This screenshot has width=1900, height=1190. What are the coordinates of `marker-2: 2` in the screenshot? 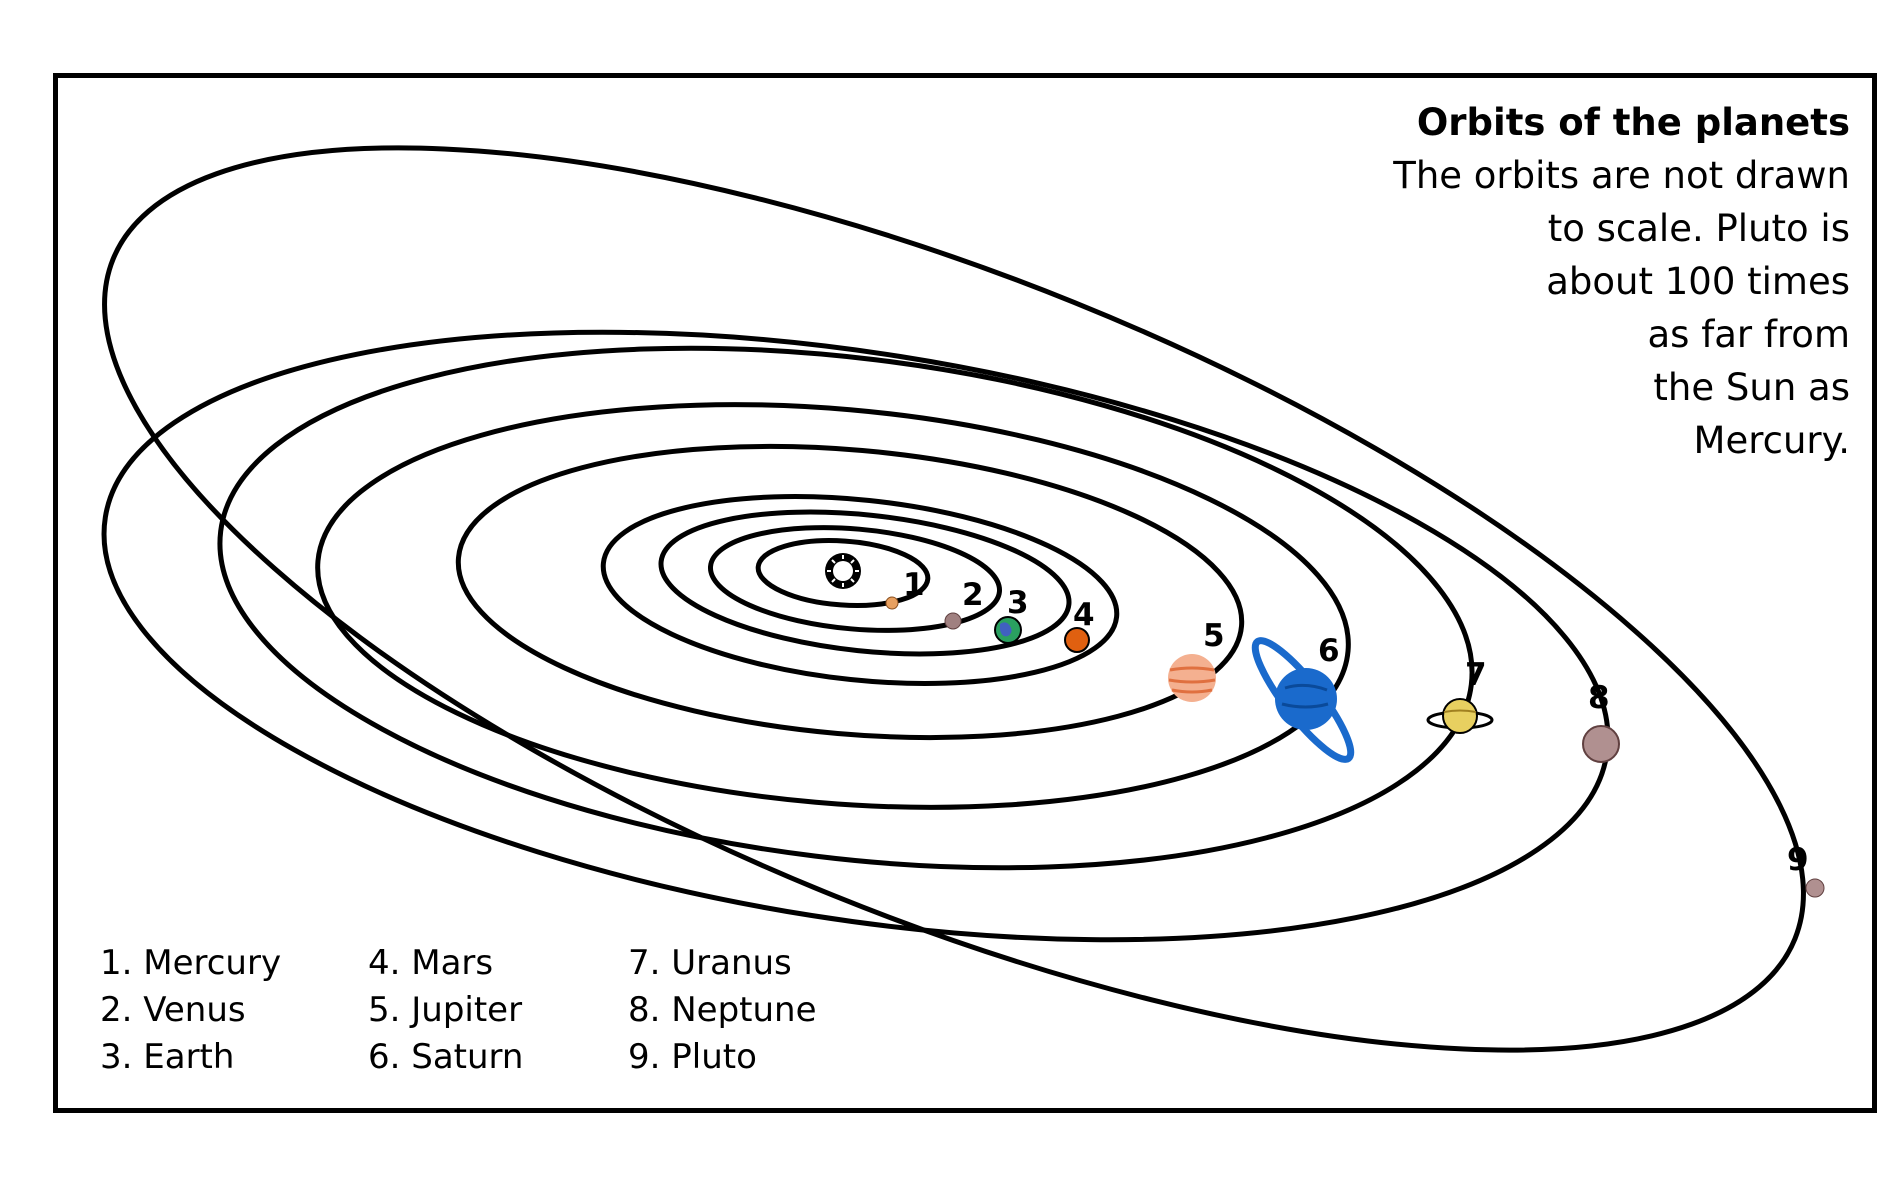 It's located at (973, 595).